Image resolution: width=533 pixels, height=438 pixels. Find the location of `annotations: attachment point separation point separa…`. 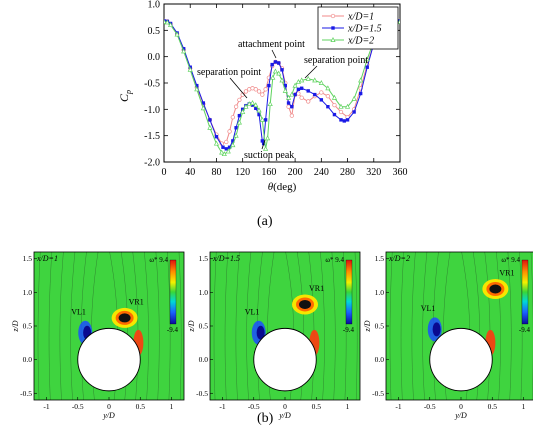

annotations: attachment point separation point separa… is located at coordinates (282, 100).